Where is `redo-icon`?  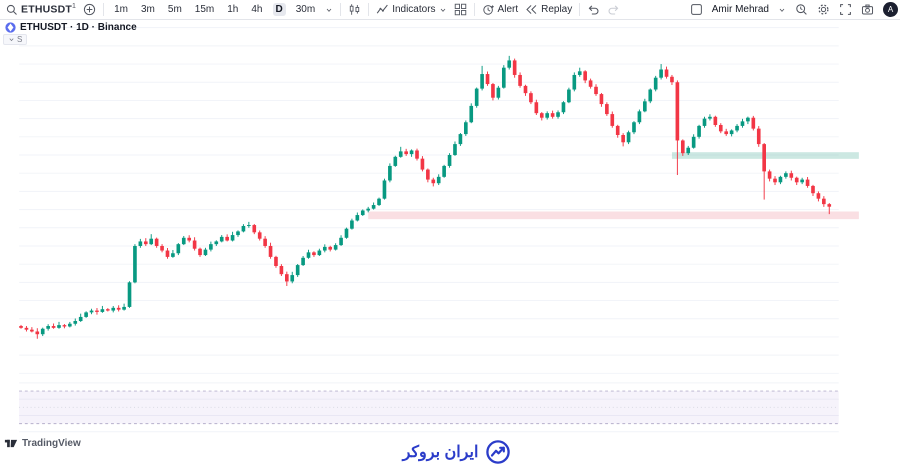
redo-icon is located at coordinates (613, 9).